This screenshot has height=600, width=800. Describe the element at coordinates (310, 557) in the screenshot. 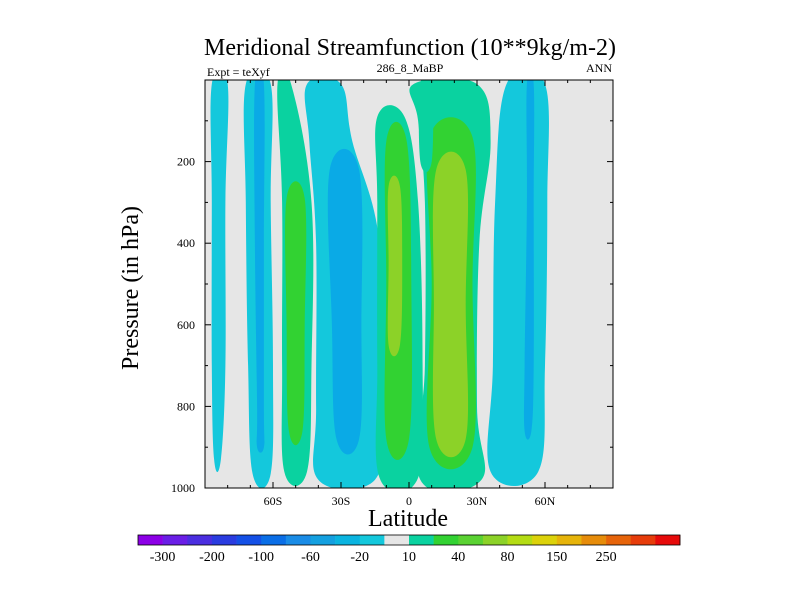

I see `colorbar-label: -60` at that location.